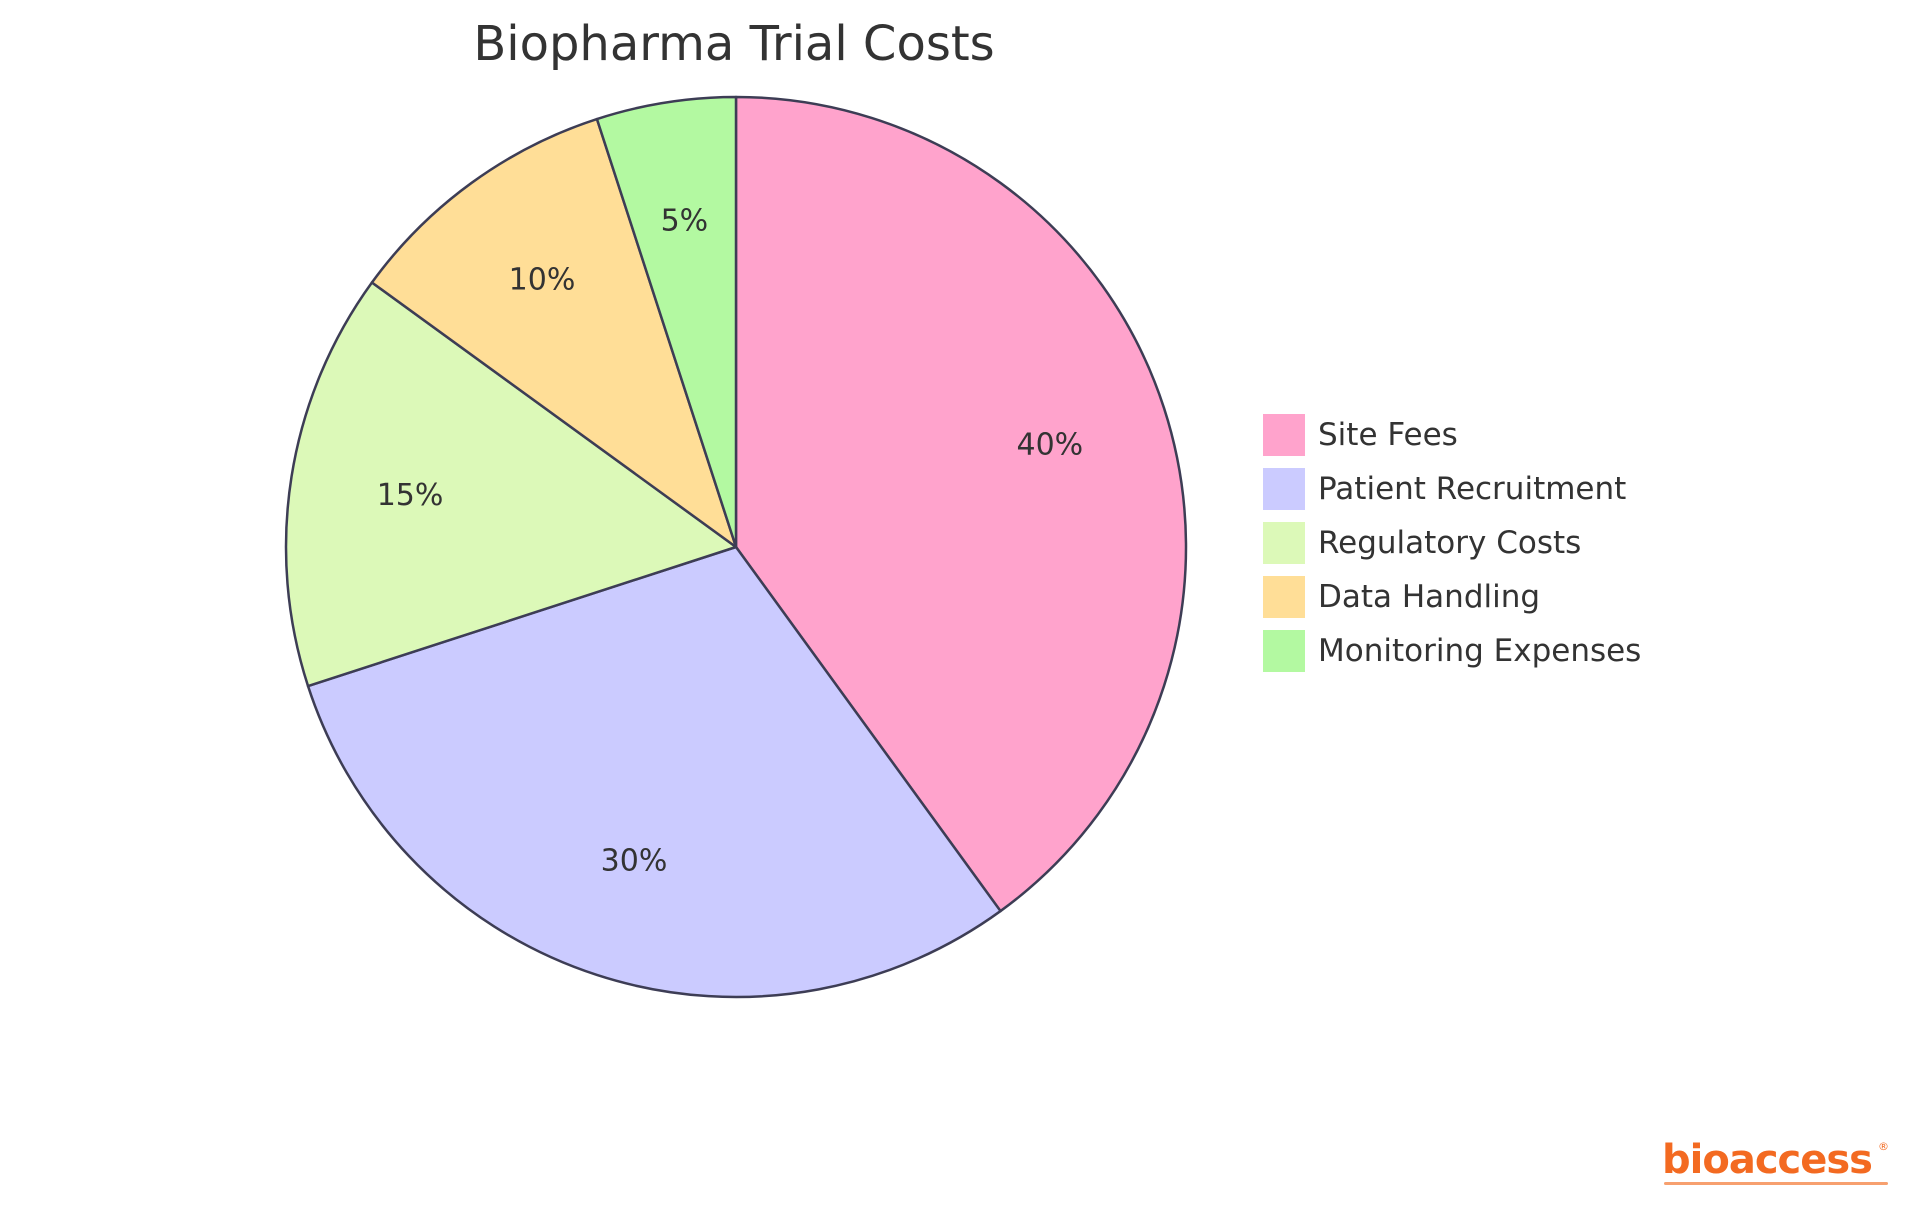 This screenshot has width=1920, height=1215. Describe the element at coordinates (1479, 651) in the screenshot. I see `legend-label-monitoring-expenses: Monitoring Expenses` at that location.